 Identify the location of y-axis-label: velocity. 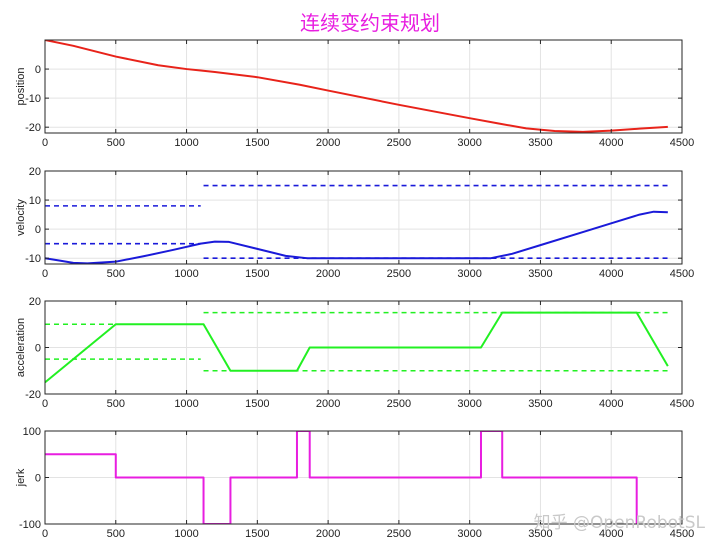
(21, 217).